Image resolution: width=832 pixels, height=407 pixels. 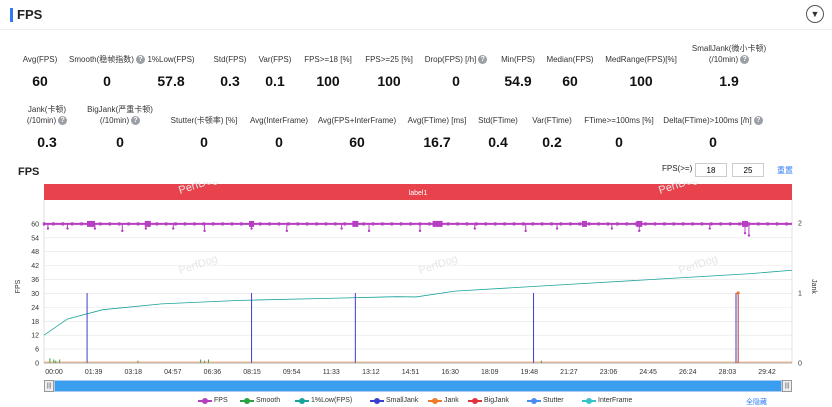 What do you see at coordinates (456, 71) in the screenshot?
I see `stat-drop-fps-h: Drop(FPS) [/h]? 0` at bounding box center [456, 71].